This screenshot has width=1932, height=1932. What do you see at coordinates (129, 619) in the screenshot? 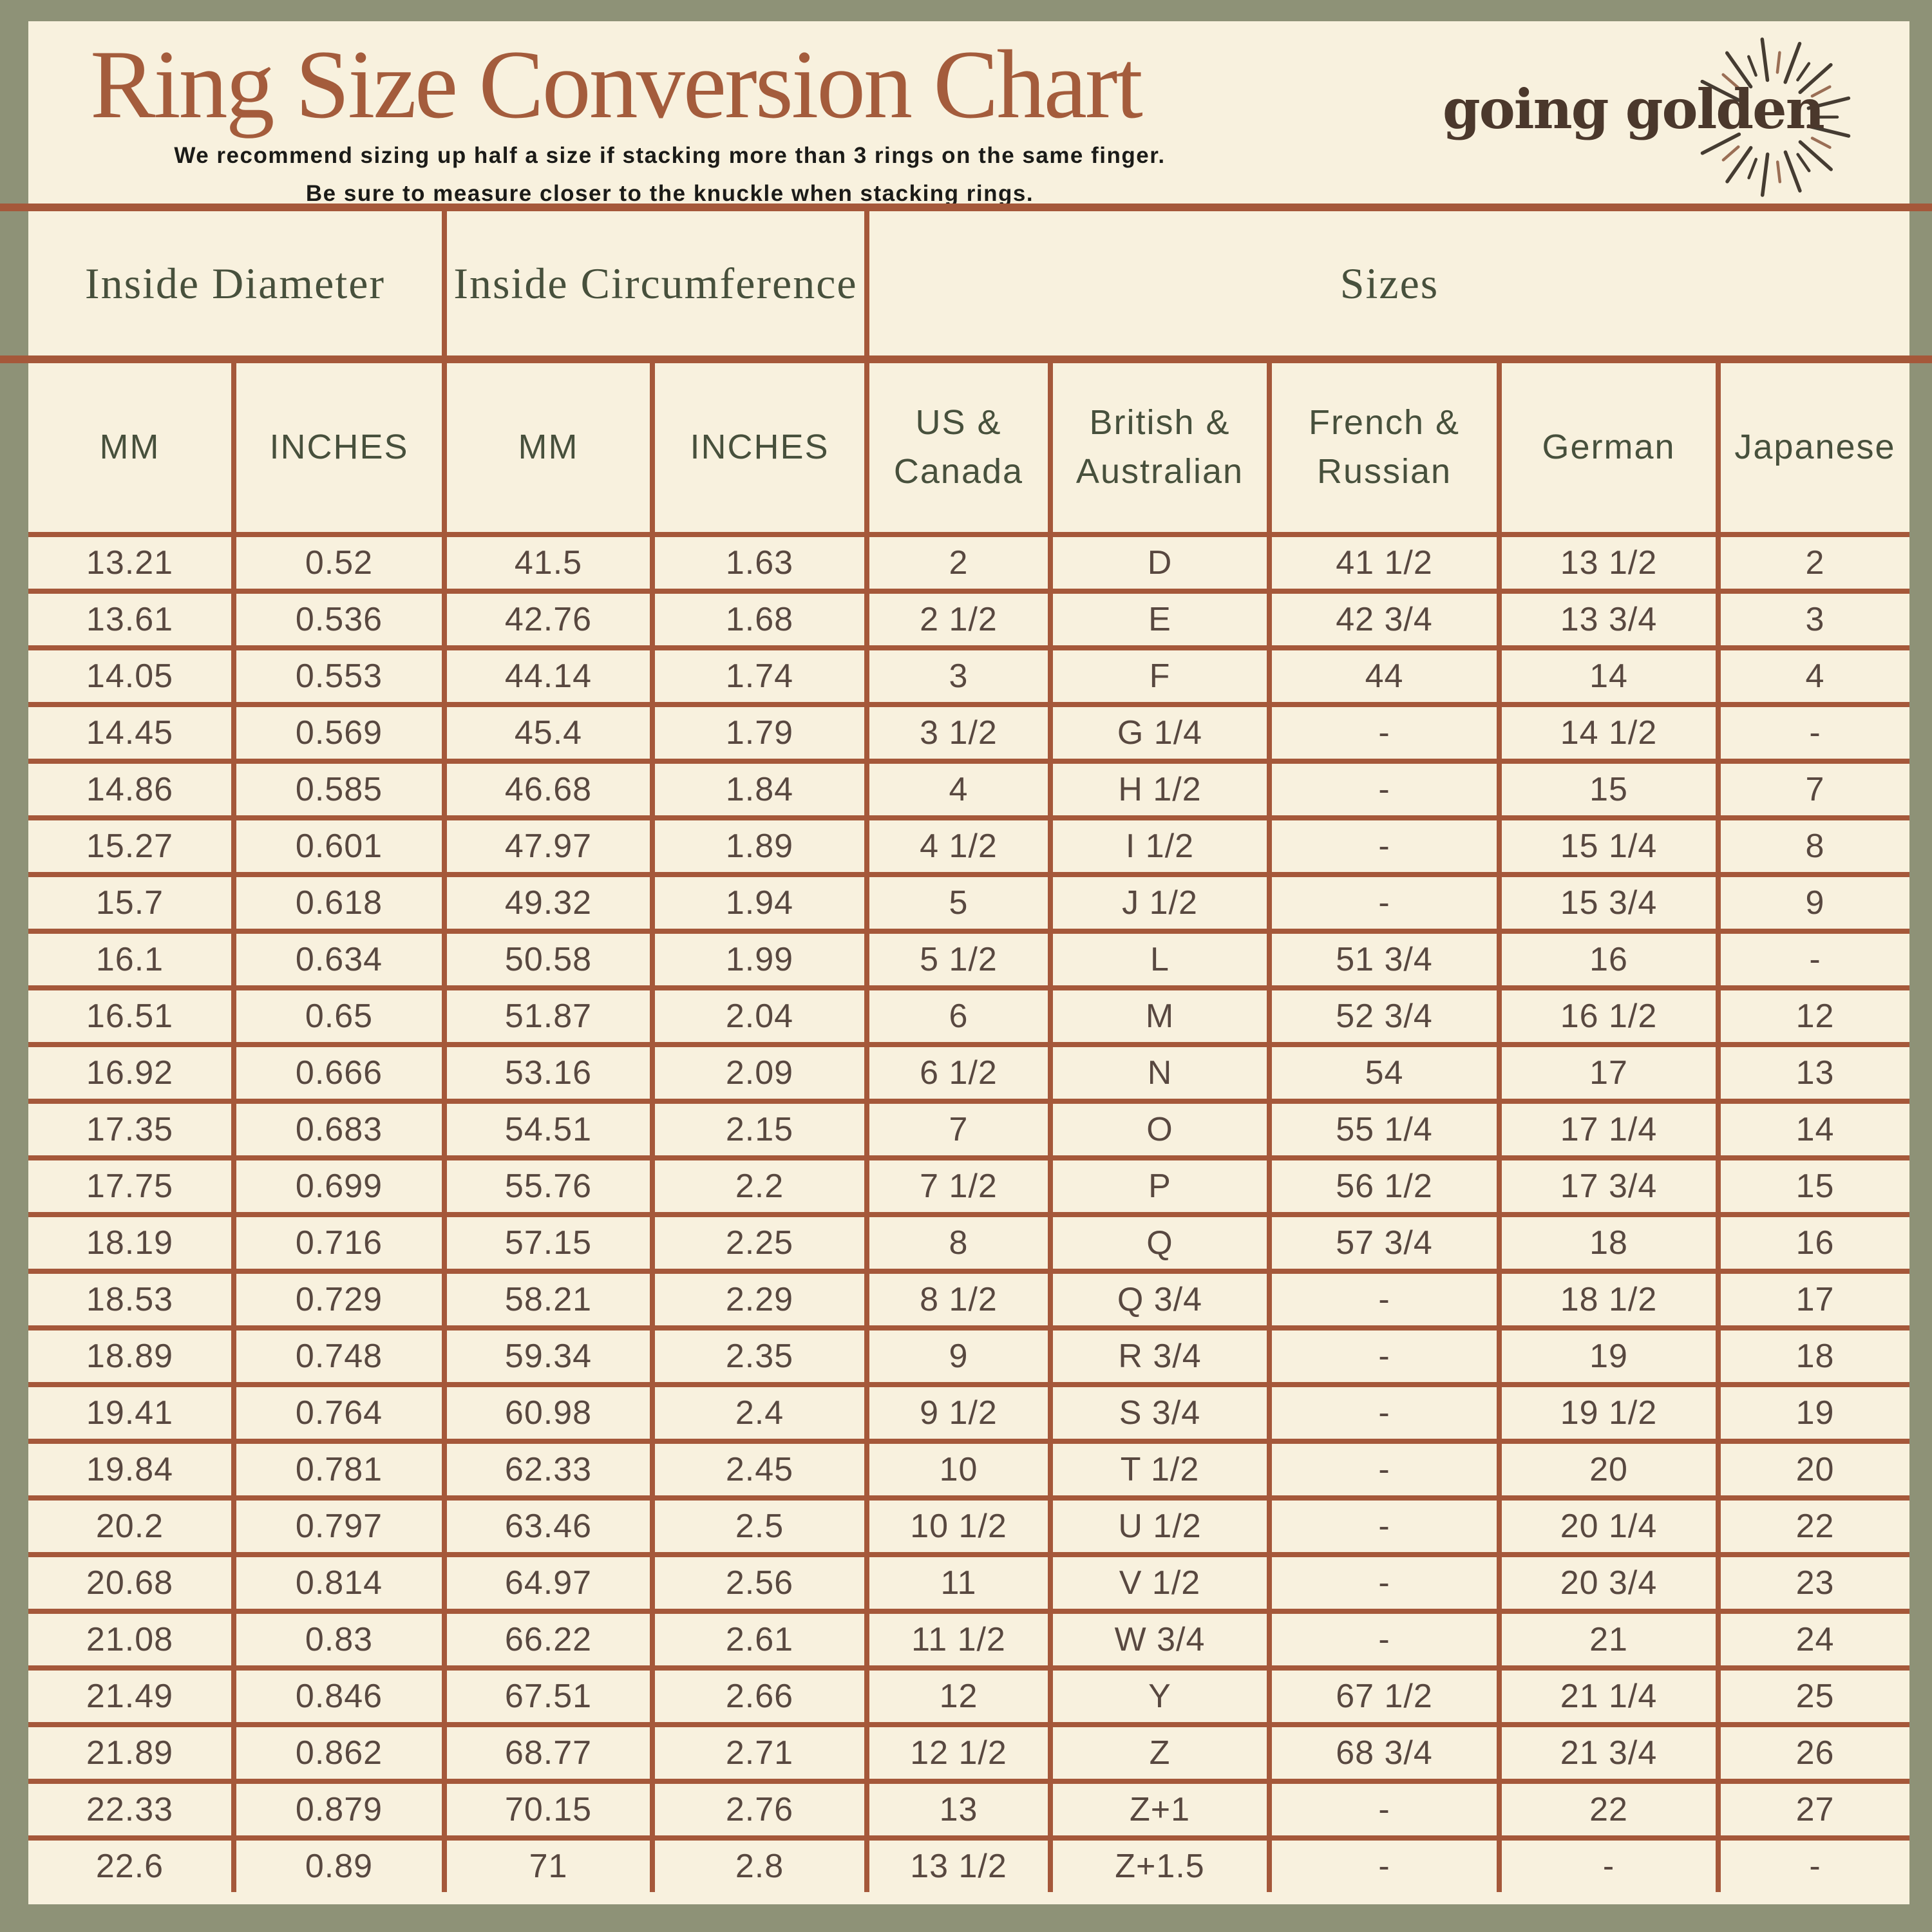
I see `table-cell-r2-c1: 13.61` at bounding box center [129, 619].